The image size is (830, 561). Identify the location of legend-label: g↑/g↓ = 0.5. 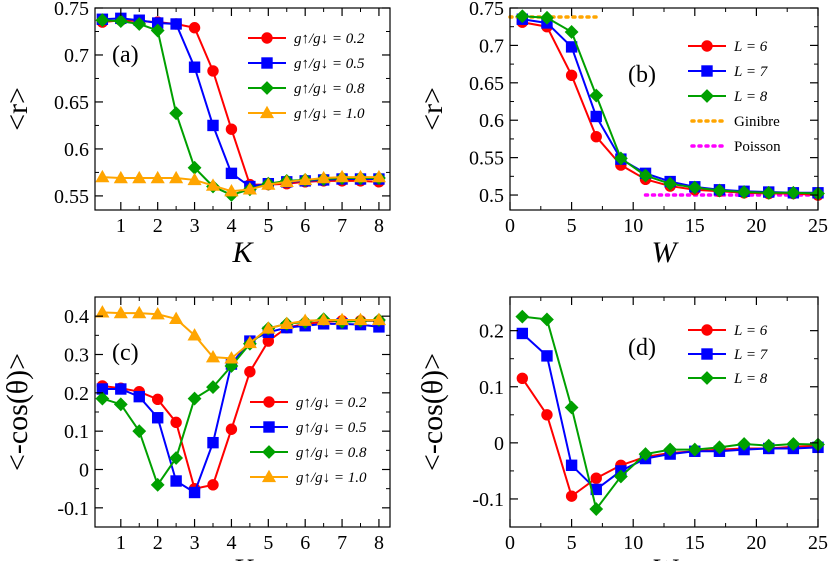
(331, 428).